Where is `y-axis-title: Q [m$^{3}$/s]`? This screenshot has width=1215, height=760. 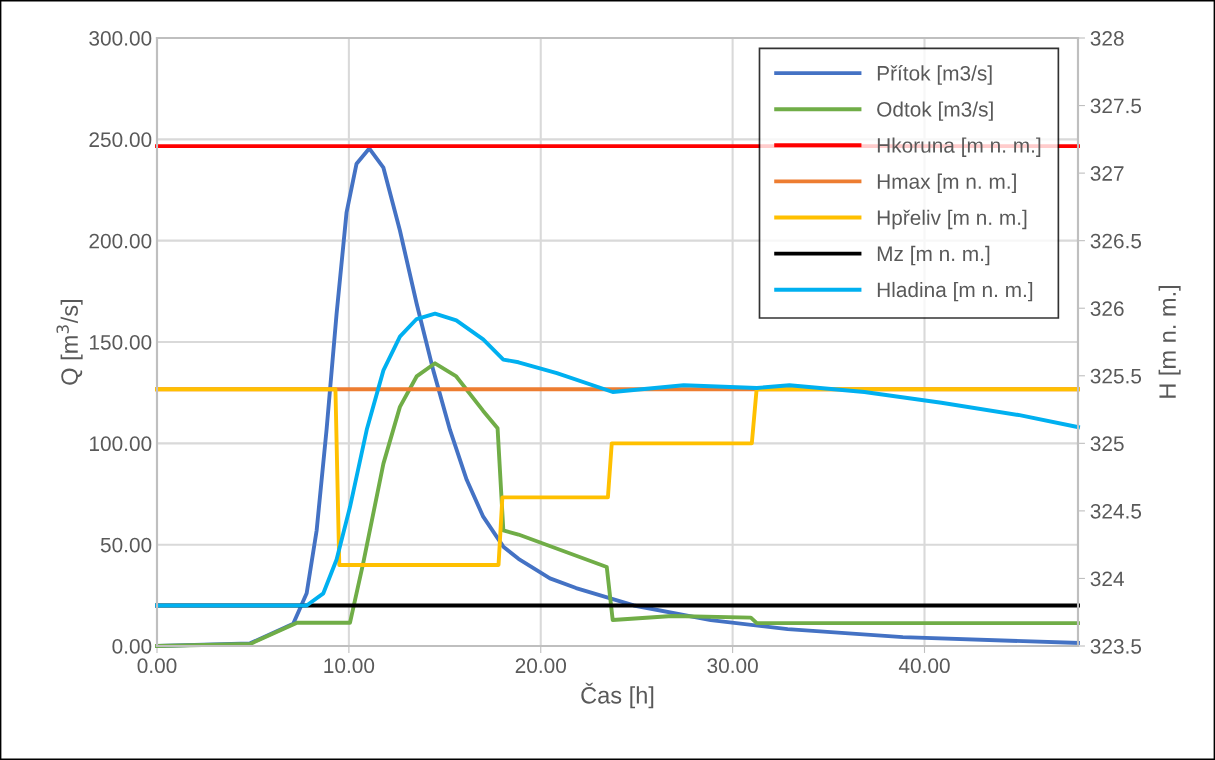
y-axis-title: Q [m$^{3}$/s] is located at coordinates (69, 342).